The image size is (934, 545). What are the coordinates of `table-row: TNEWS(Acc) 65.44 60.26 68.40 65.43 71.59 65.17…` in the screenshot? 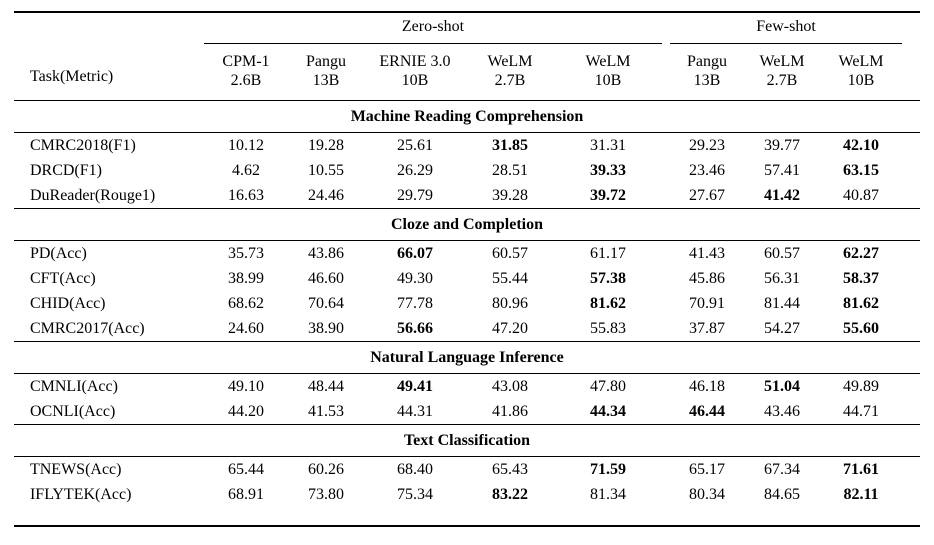 It's located at (467, 470).